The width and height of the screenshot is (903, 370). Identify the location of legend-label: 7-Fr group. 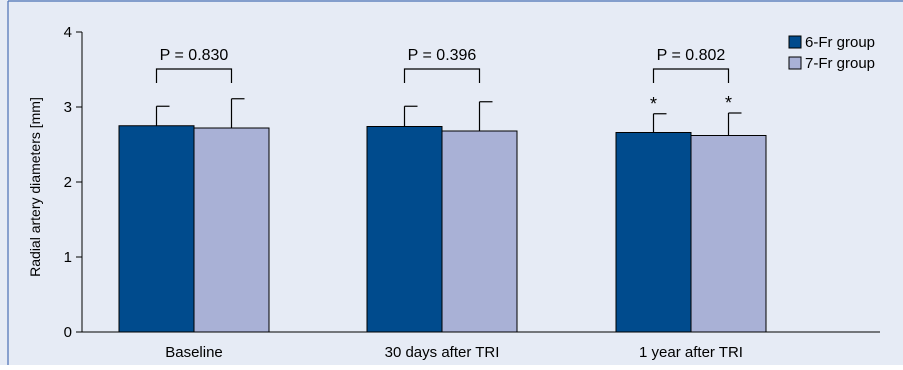
(840, 63).